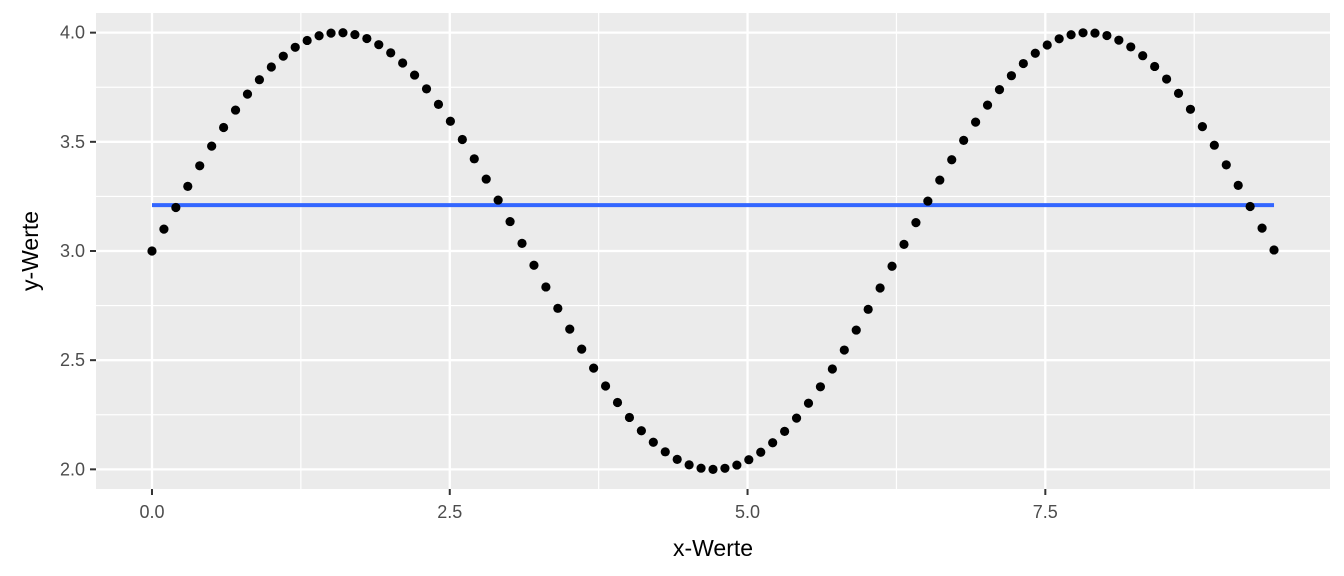 The height and width of the screenshot is (576, 1344). What do you see at coordinates (72, 142) in the screenshot?
I see `y-tick-label: 3.5` at bounding box center [72, 142].